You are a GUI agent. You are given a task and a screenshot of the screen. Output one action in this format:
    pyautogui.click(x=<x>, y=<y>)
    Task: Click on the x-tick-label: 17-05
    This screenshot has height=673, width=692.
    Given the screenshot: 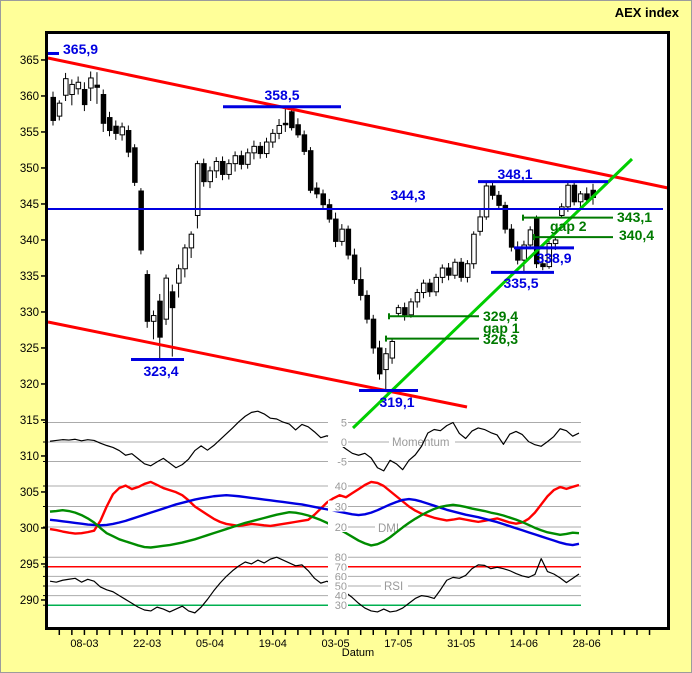 What is the action you would take?
    pyautogui.click(x=398, y=644)
    